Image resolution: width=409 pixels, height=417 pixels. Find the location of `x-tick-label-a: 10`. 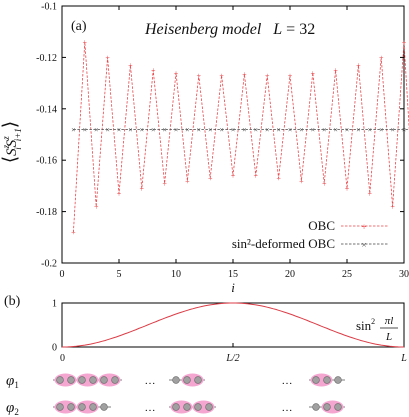

x-tick-label-a: 10 is located at coordinates (176, 274).